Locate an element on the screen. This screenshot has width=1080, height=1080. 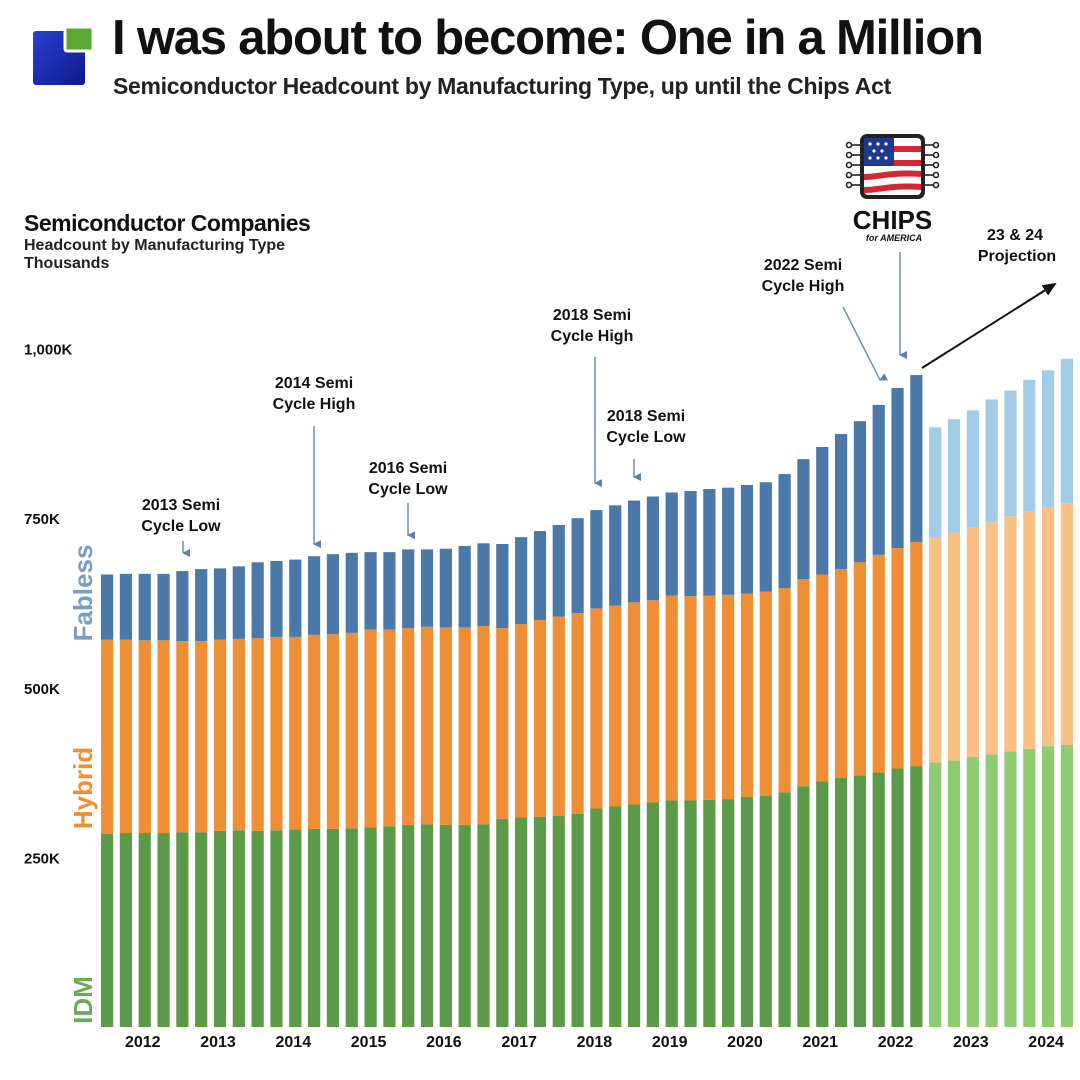
x-year-label: 2014 is located at coordinates (294, 1042).